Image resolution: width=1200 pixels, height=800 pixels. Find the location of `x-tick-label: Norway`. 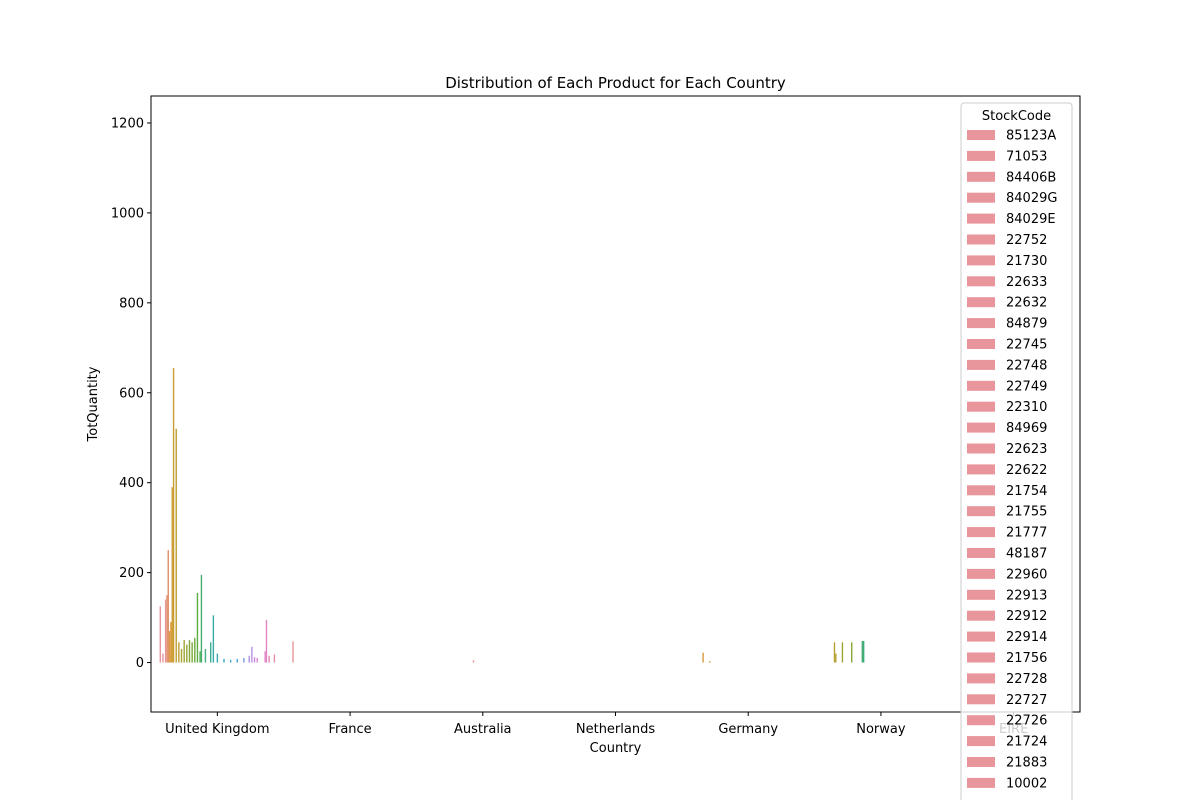

x-tick-label: Norway is located at coordinates (881, 729).